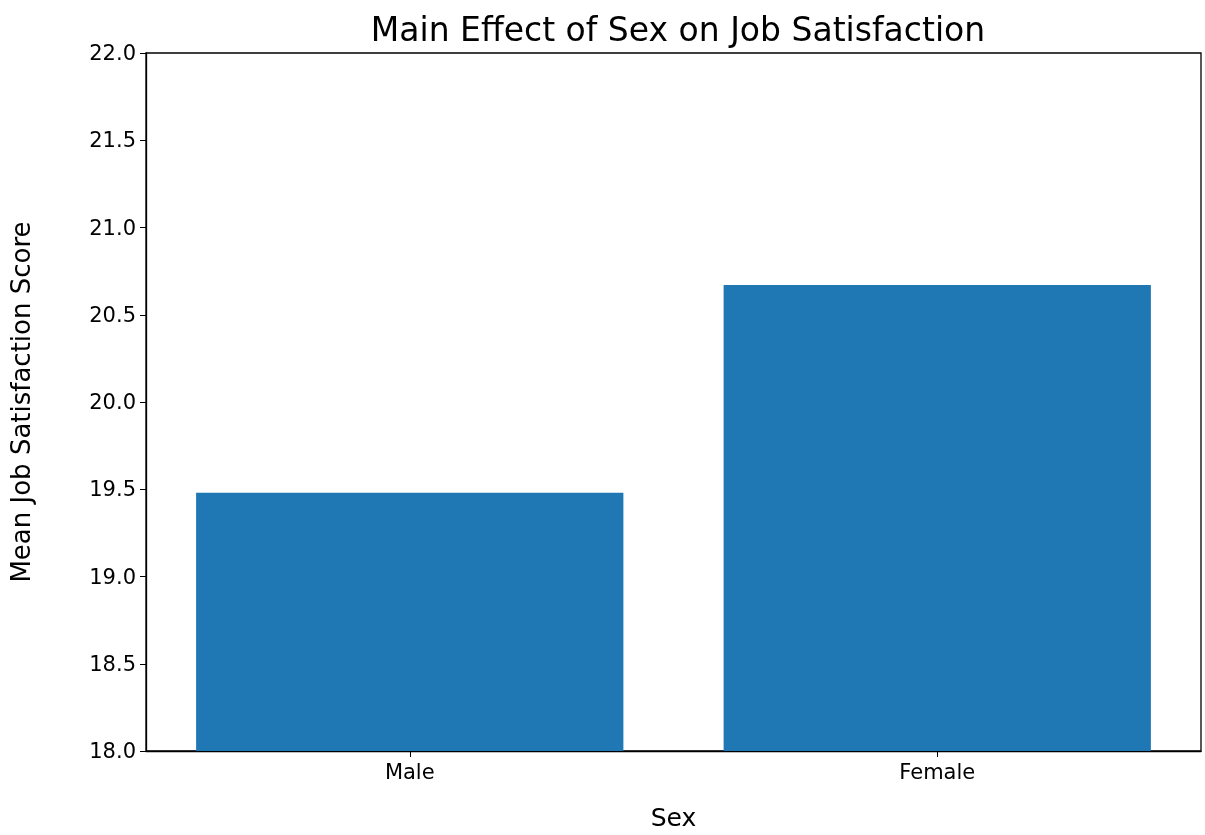 This screenshot has height=835, width=1205. Describe the element at coordinates (937, 771) in the screenshot. I see `x-tick-label: Female` at that location.